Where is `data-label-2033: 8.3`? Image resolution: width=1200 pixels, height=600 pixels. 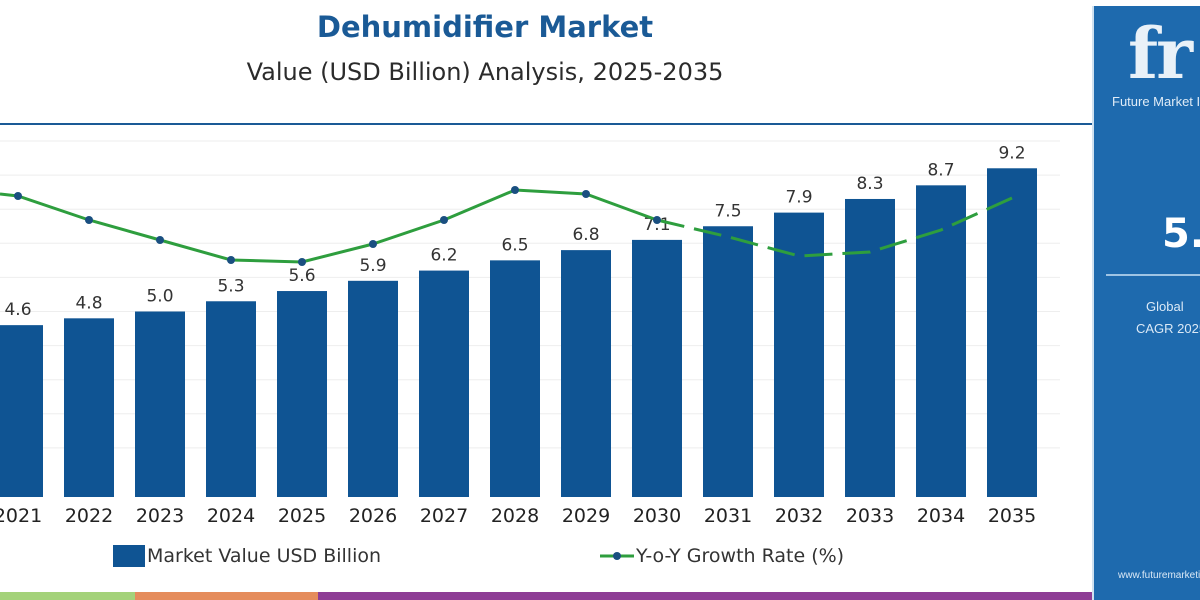 data-label-2033: 8.3 is located at coordinates (869, 184).